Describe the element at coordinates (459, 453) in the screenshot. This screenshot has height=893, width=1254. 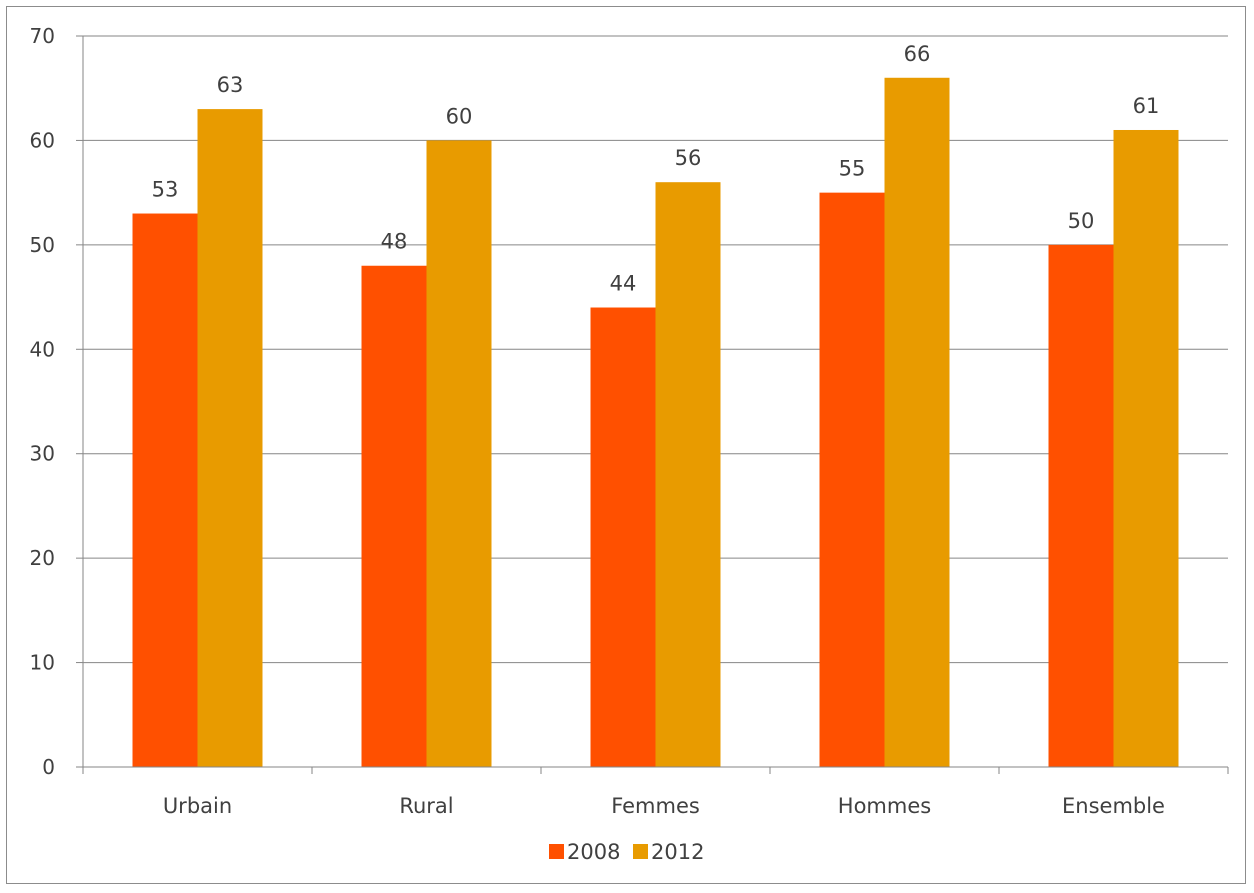
I see `bar-2012-rural` at that location.